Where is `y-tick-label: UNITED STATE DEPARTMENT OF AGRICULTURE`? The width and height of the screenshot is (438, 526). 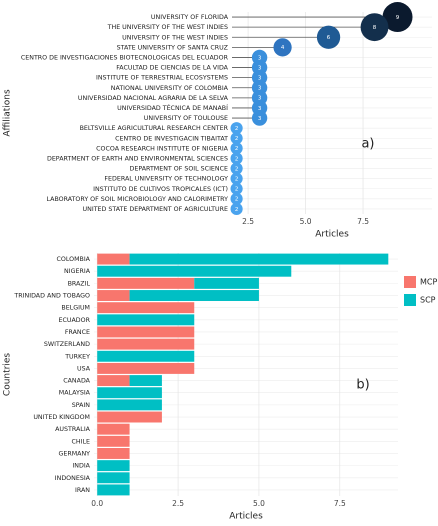
y-tick-label: UNITED STATE DEPARTMENT OF AGRICULTURE is located at coordinates (155, 209).